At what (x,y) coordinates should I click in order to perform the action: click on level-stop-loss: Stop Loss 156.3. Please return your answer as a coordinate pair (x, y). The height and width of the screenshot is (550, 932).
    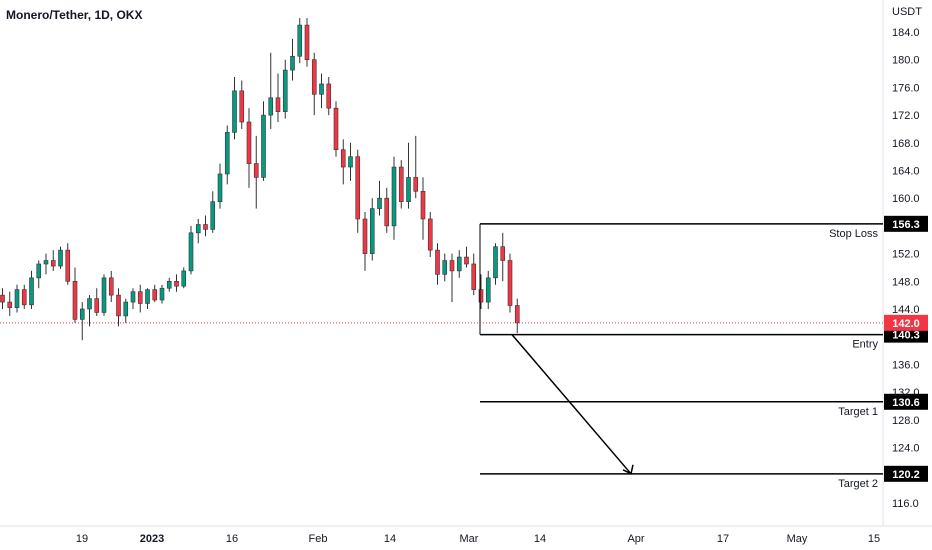
    Looking at the image, I should click on (704, 227).